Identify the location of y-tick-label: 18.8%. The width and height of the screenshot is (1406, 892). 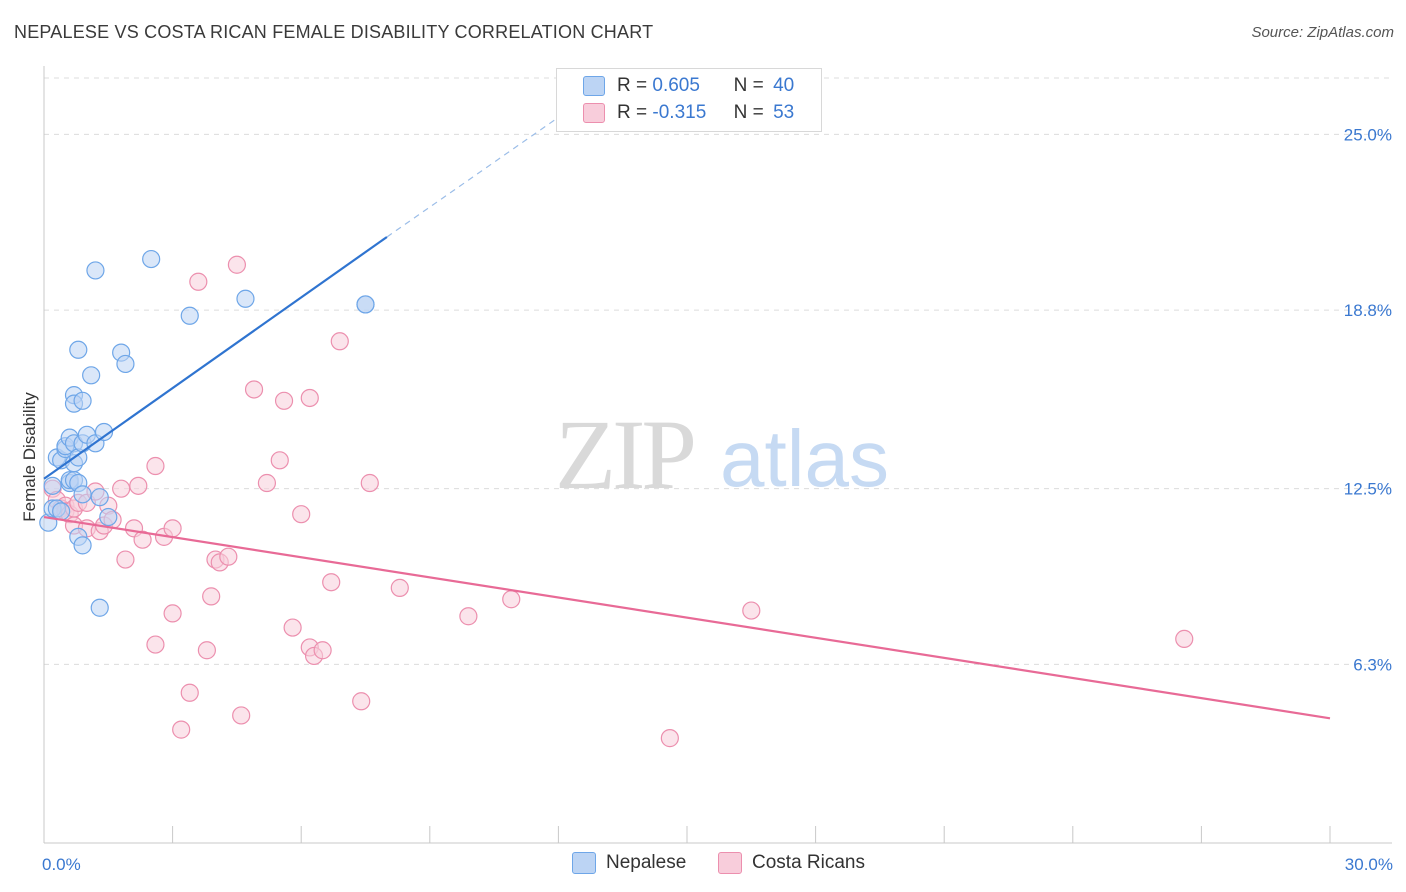
(1368, 310).